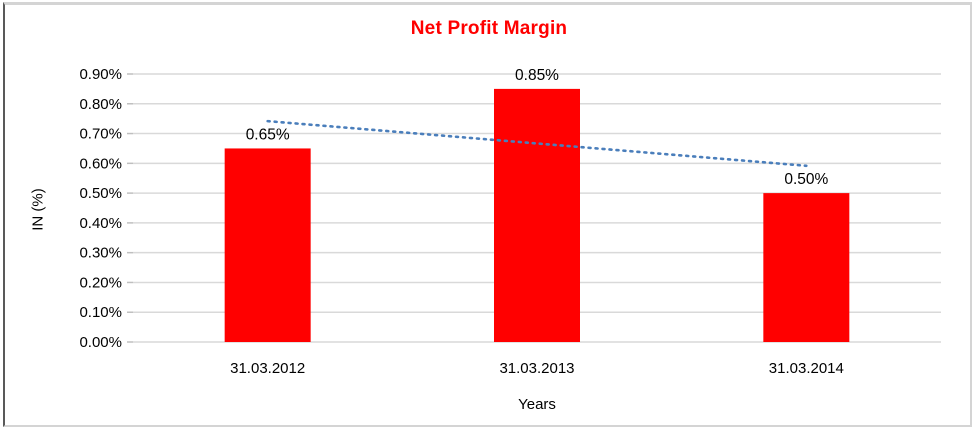 The width and height of the screenshot is (978, 433). Describe the element at coordinates (267, 368) in the screenshot. I see `x-category-label: 31.03.2012` at that location.